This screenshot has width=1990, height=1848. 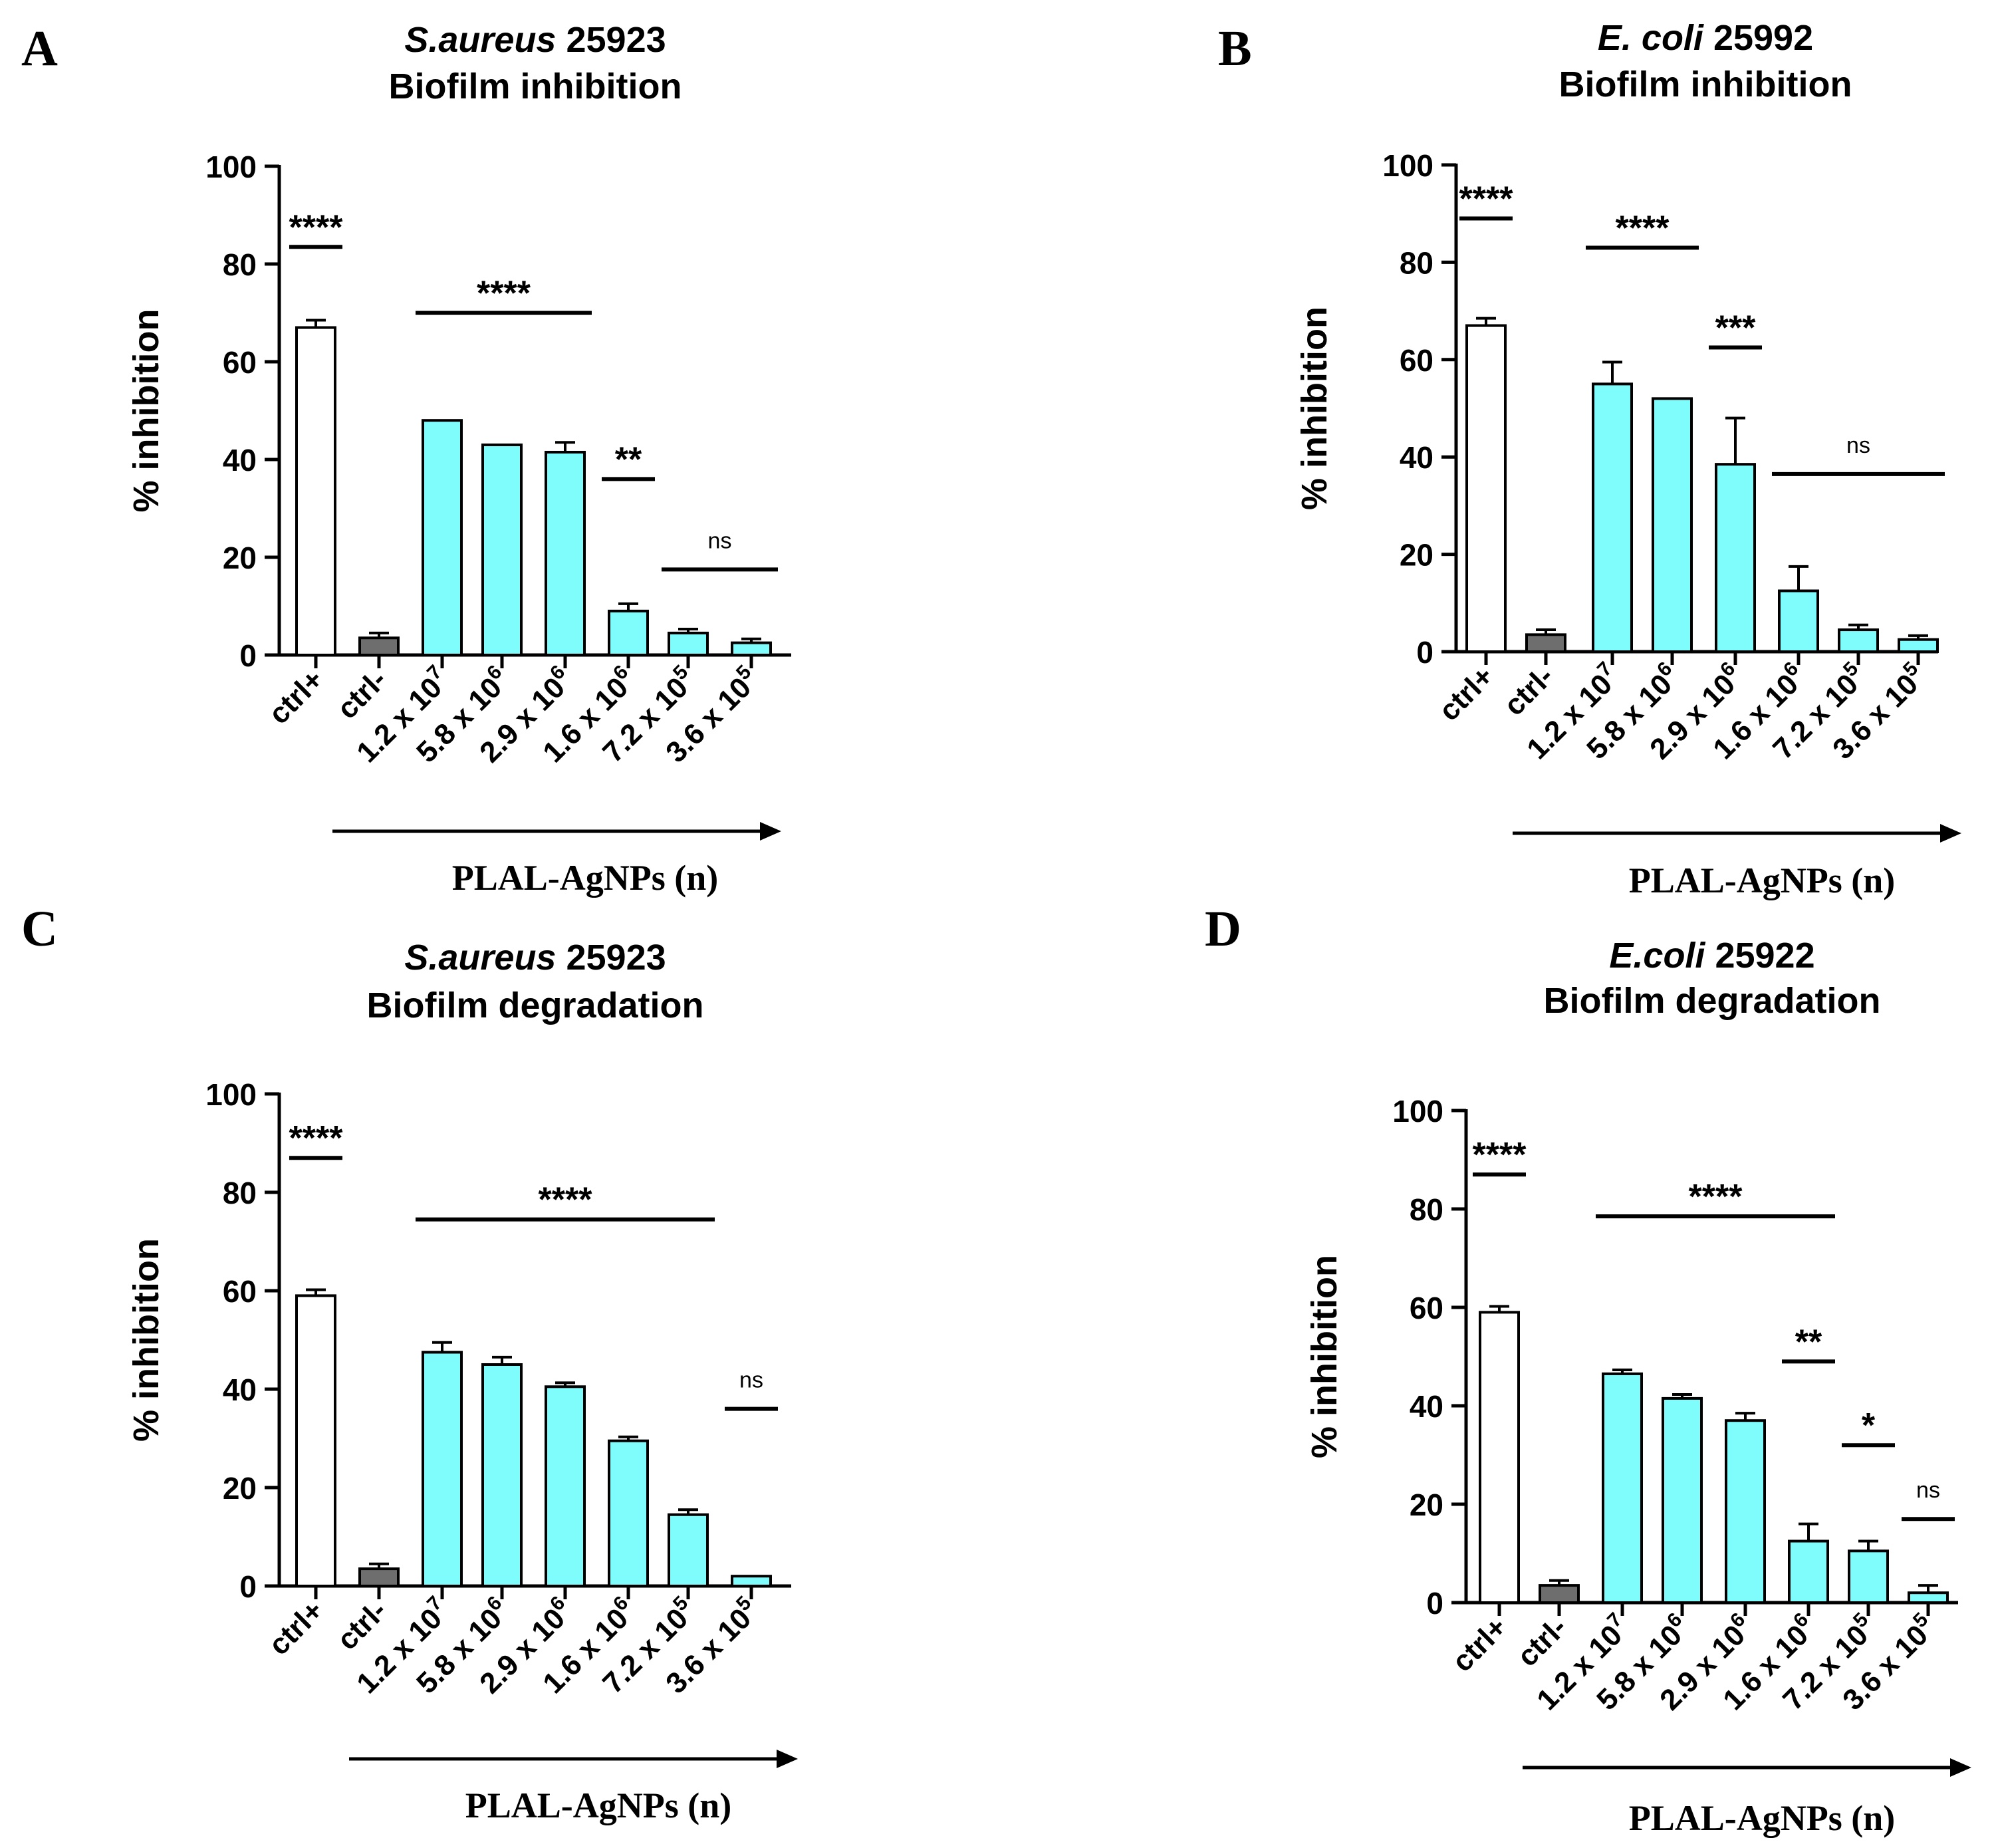 I want to click on chart-title-strain: 25992, so click(x=1758, y=38).